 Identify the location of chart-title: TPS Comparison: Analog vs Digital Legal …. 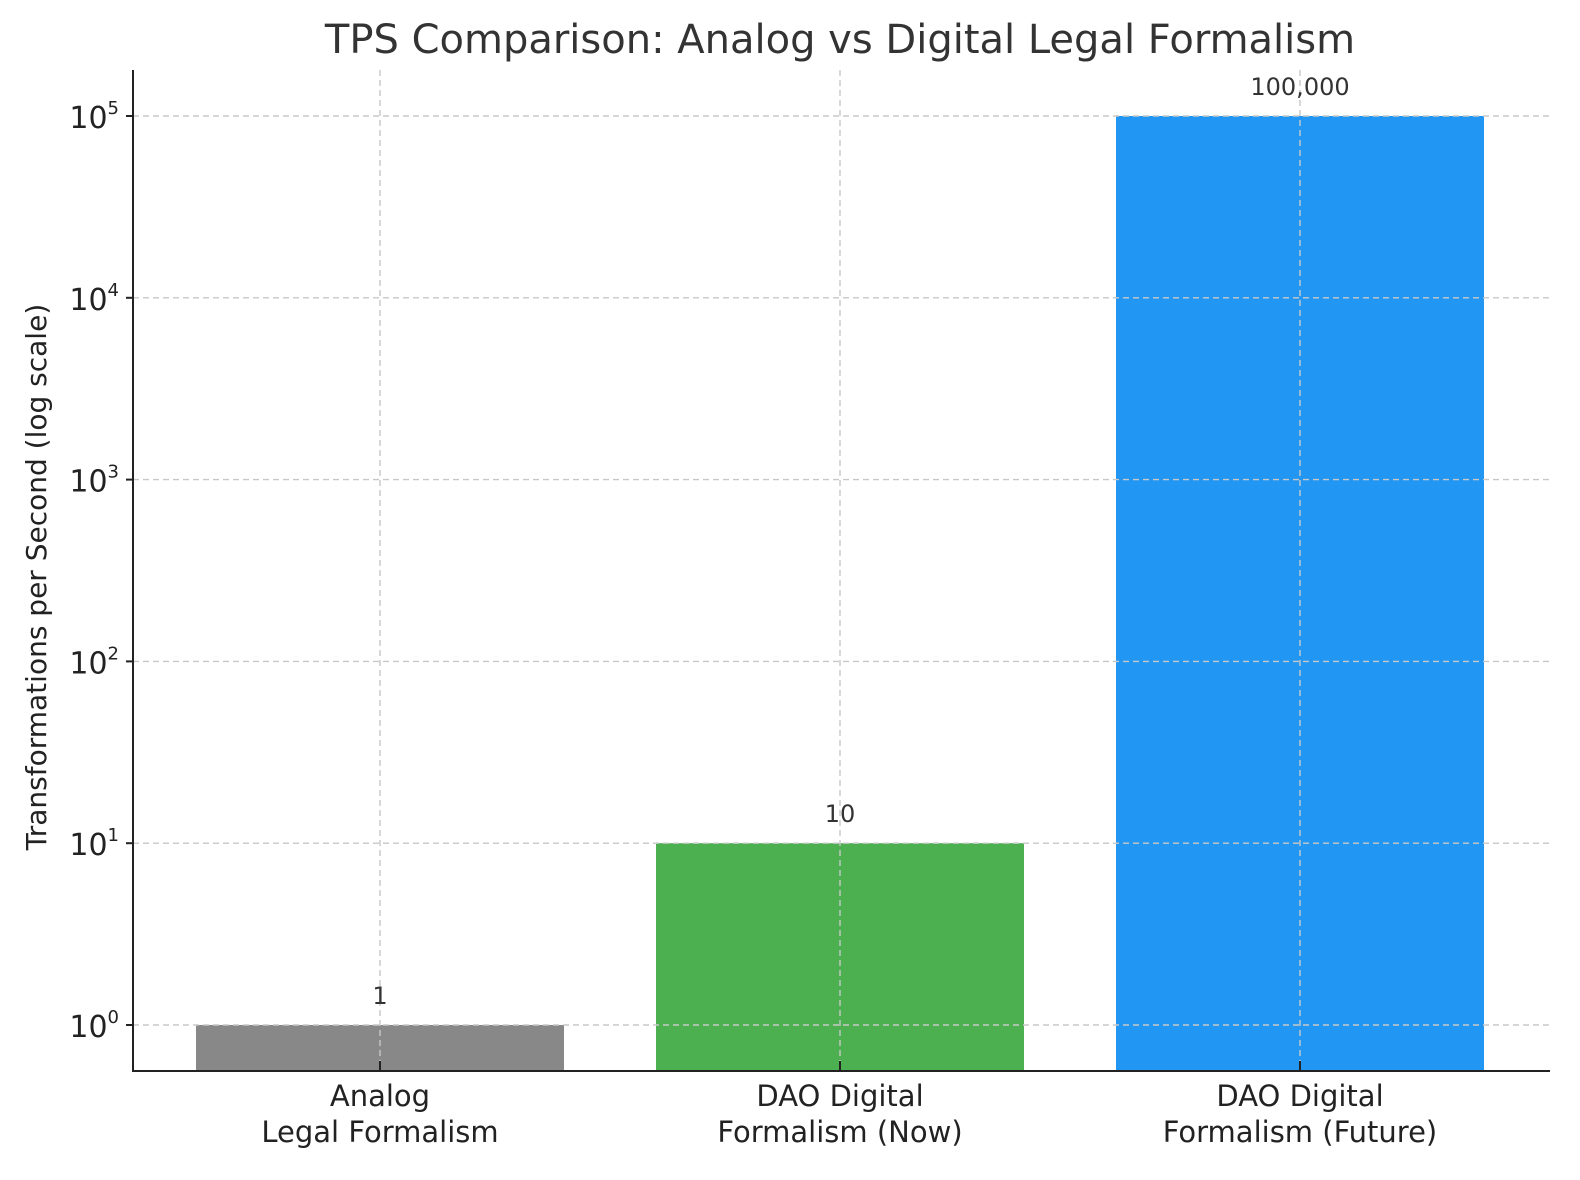
(839, 40).